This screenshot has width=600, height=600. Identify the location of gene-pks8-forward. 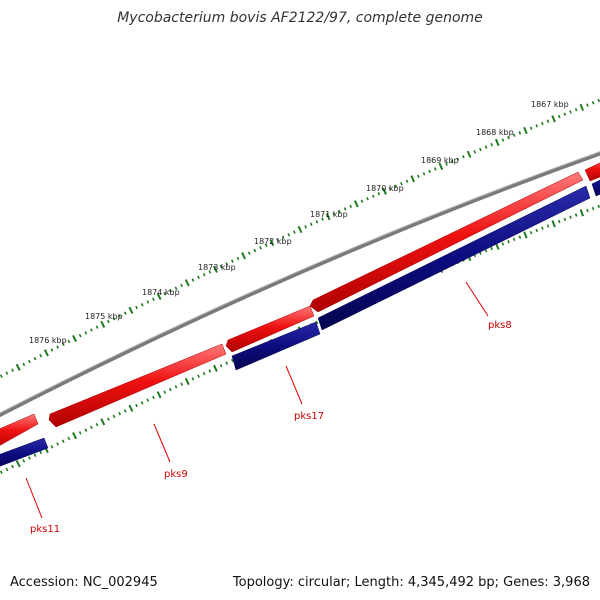
(446, 242).